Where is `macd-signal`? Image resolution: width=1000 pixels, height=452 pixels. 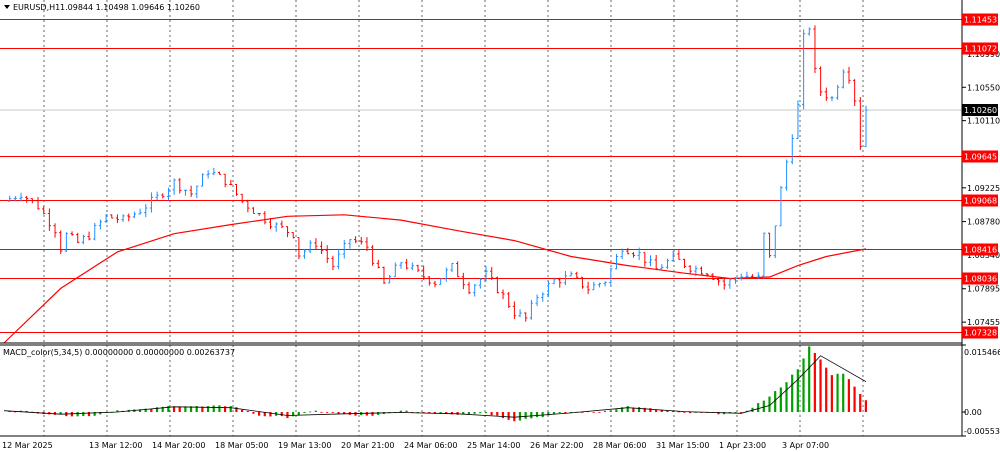
macd-signal is located at coordinates (435, 386).